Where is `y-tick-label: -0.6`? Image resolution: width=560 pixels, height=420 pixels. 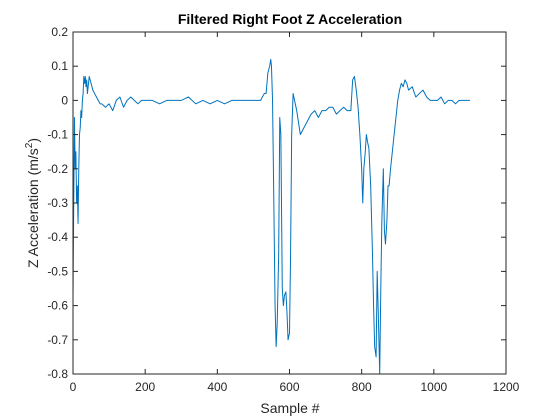
y-tick-label: -0.6 is located at coordinates (57, 306).